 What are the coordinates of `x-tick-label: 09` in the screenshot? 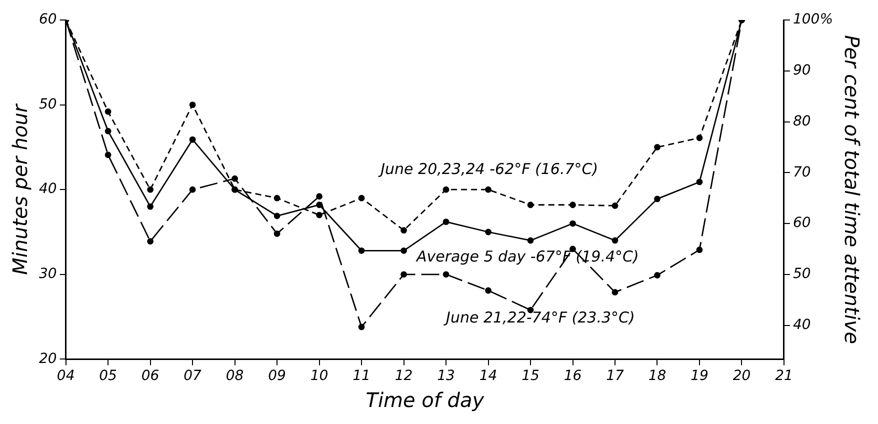 It's located at (277, 376).